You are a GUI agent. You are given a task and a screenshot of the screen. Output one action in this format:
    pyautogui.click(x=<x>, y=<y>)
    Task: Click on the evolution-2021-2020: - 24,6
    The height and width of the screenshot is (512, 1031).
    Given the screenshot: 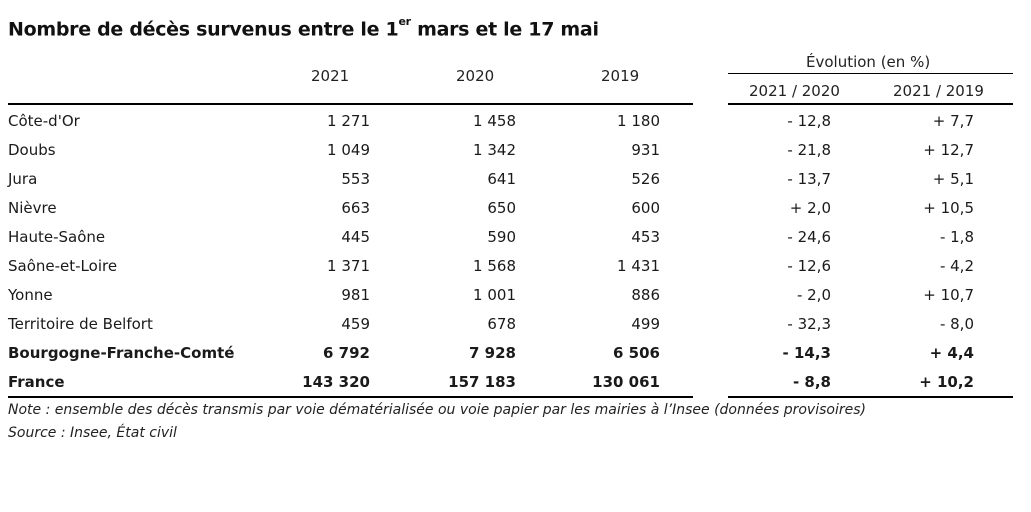 What is the action you would take?
    pyautogui.click(x=809, y=237)
    